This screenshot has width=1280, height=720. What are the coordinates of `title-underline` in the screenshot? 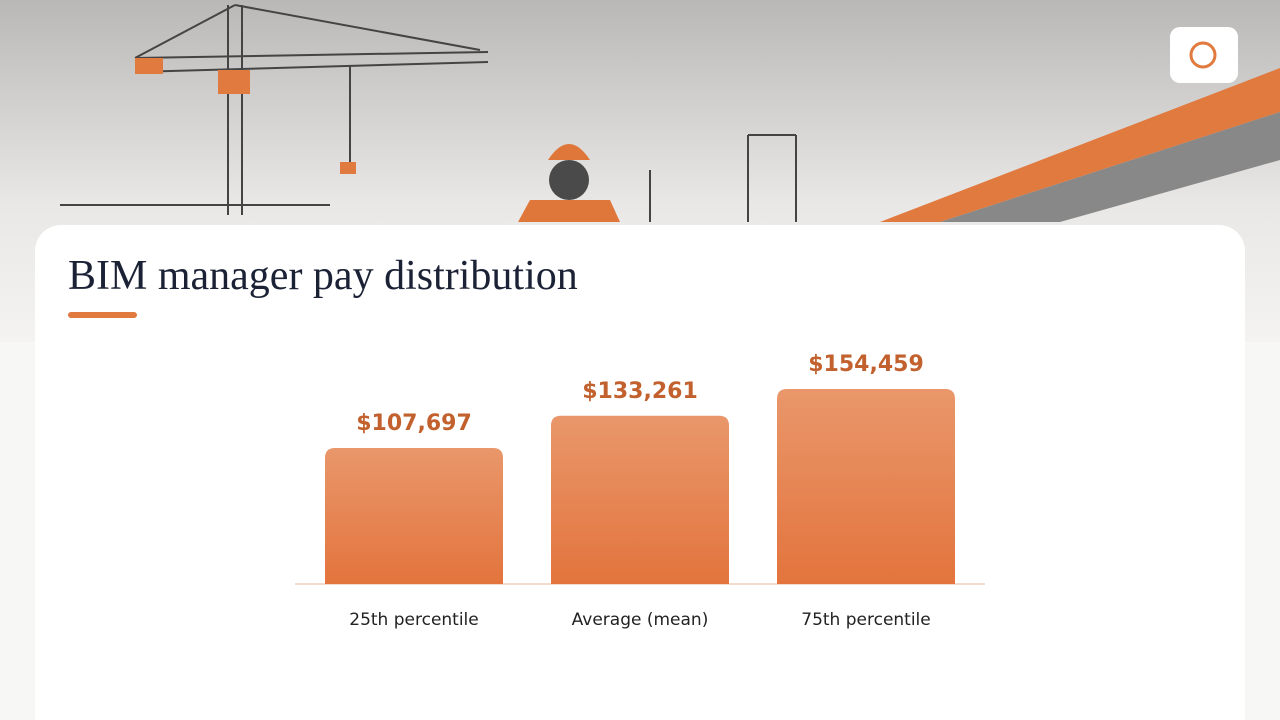 It's located at (102, 315).